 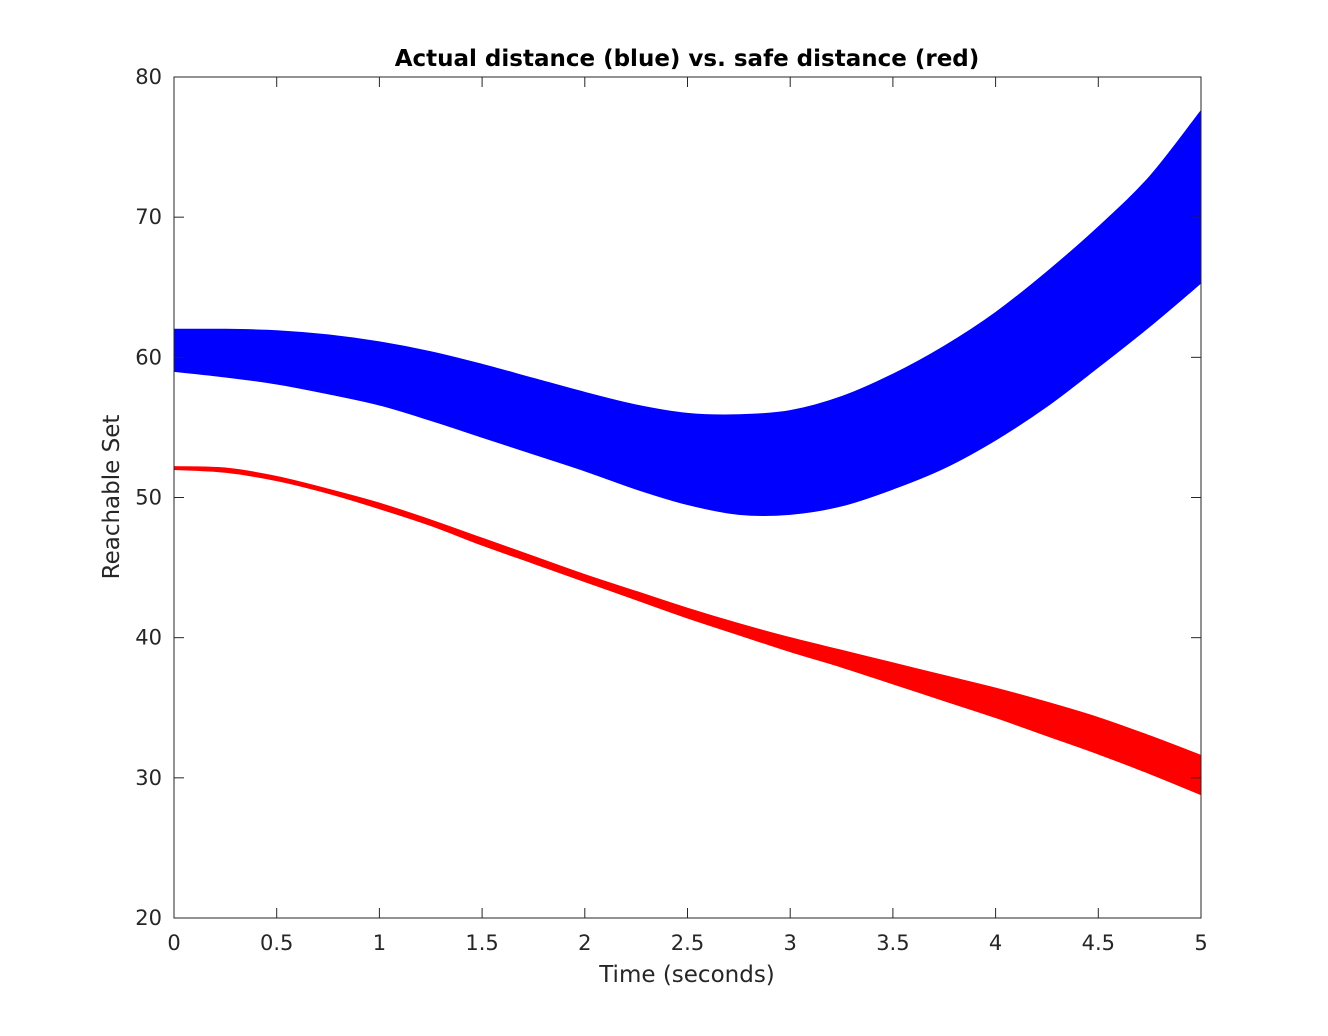 I want to click on x-tick-label-4: 2, so click(x=584, y=943).